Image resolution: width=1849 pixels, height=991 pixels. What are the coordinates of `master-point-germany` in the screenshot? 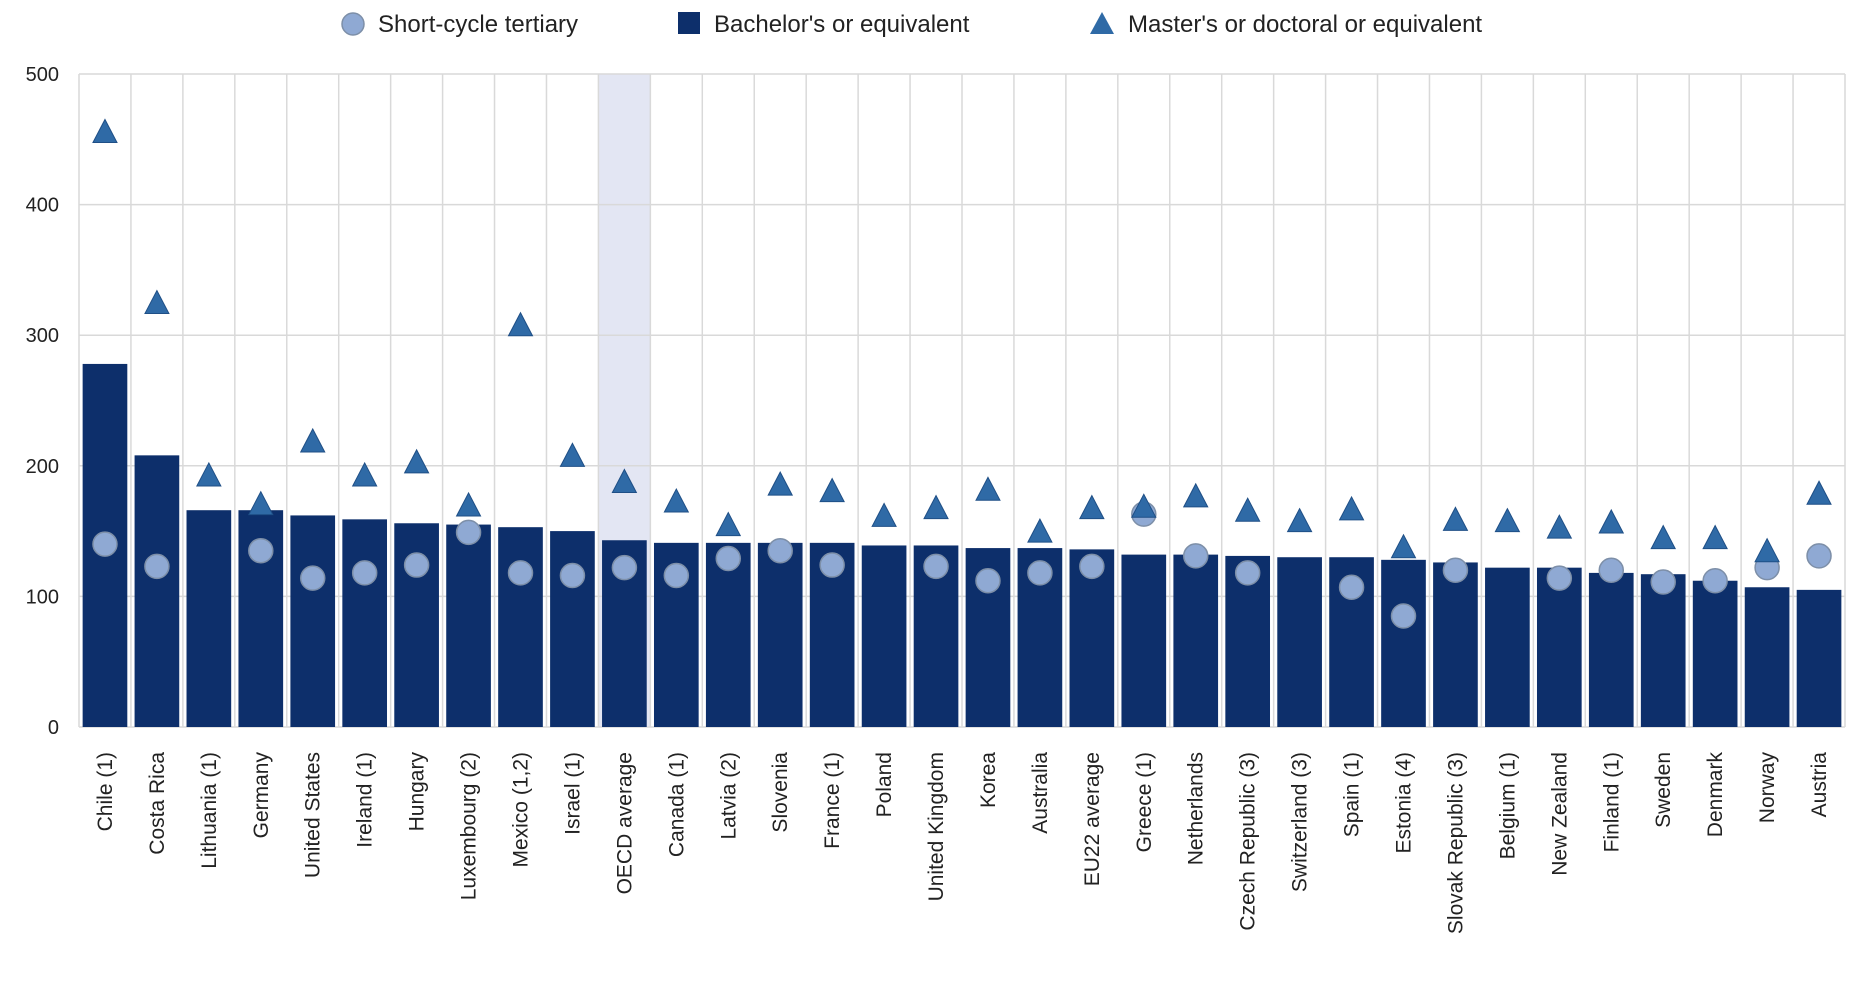 It's located at (260, 503).